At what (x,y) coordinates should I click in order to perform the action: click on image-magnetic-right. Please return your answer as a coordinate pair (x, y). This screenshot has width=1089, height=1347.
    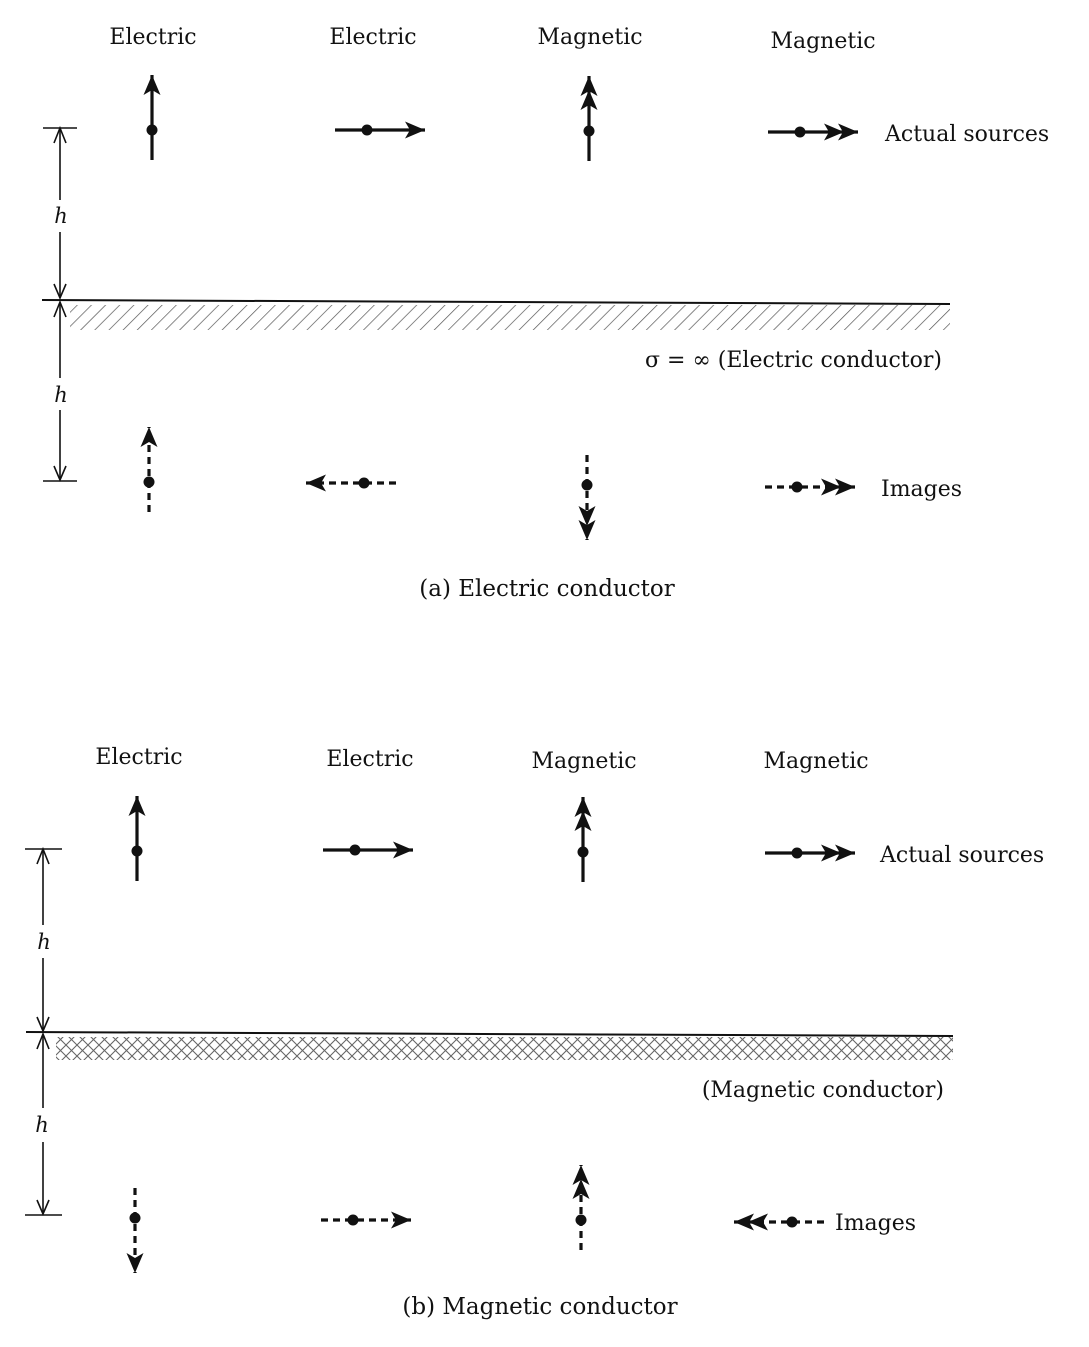
    Looking at the image, I should click on (810, 487).